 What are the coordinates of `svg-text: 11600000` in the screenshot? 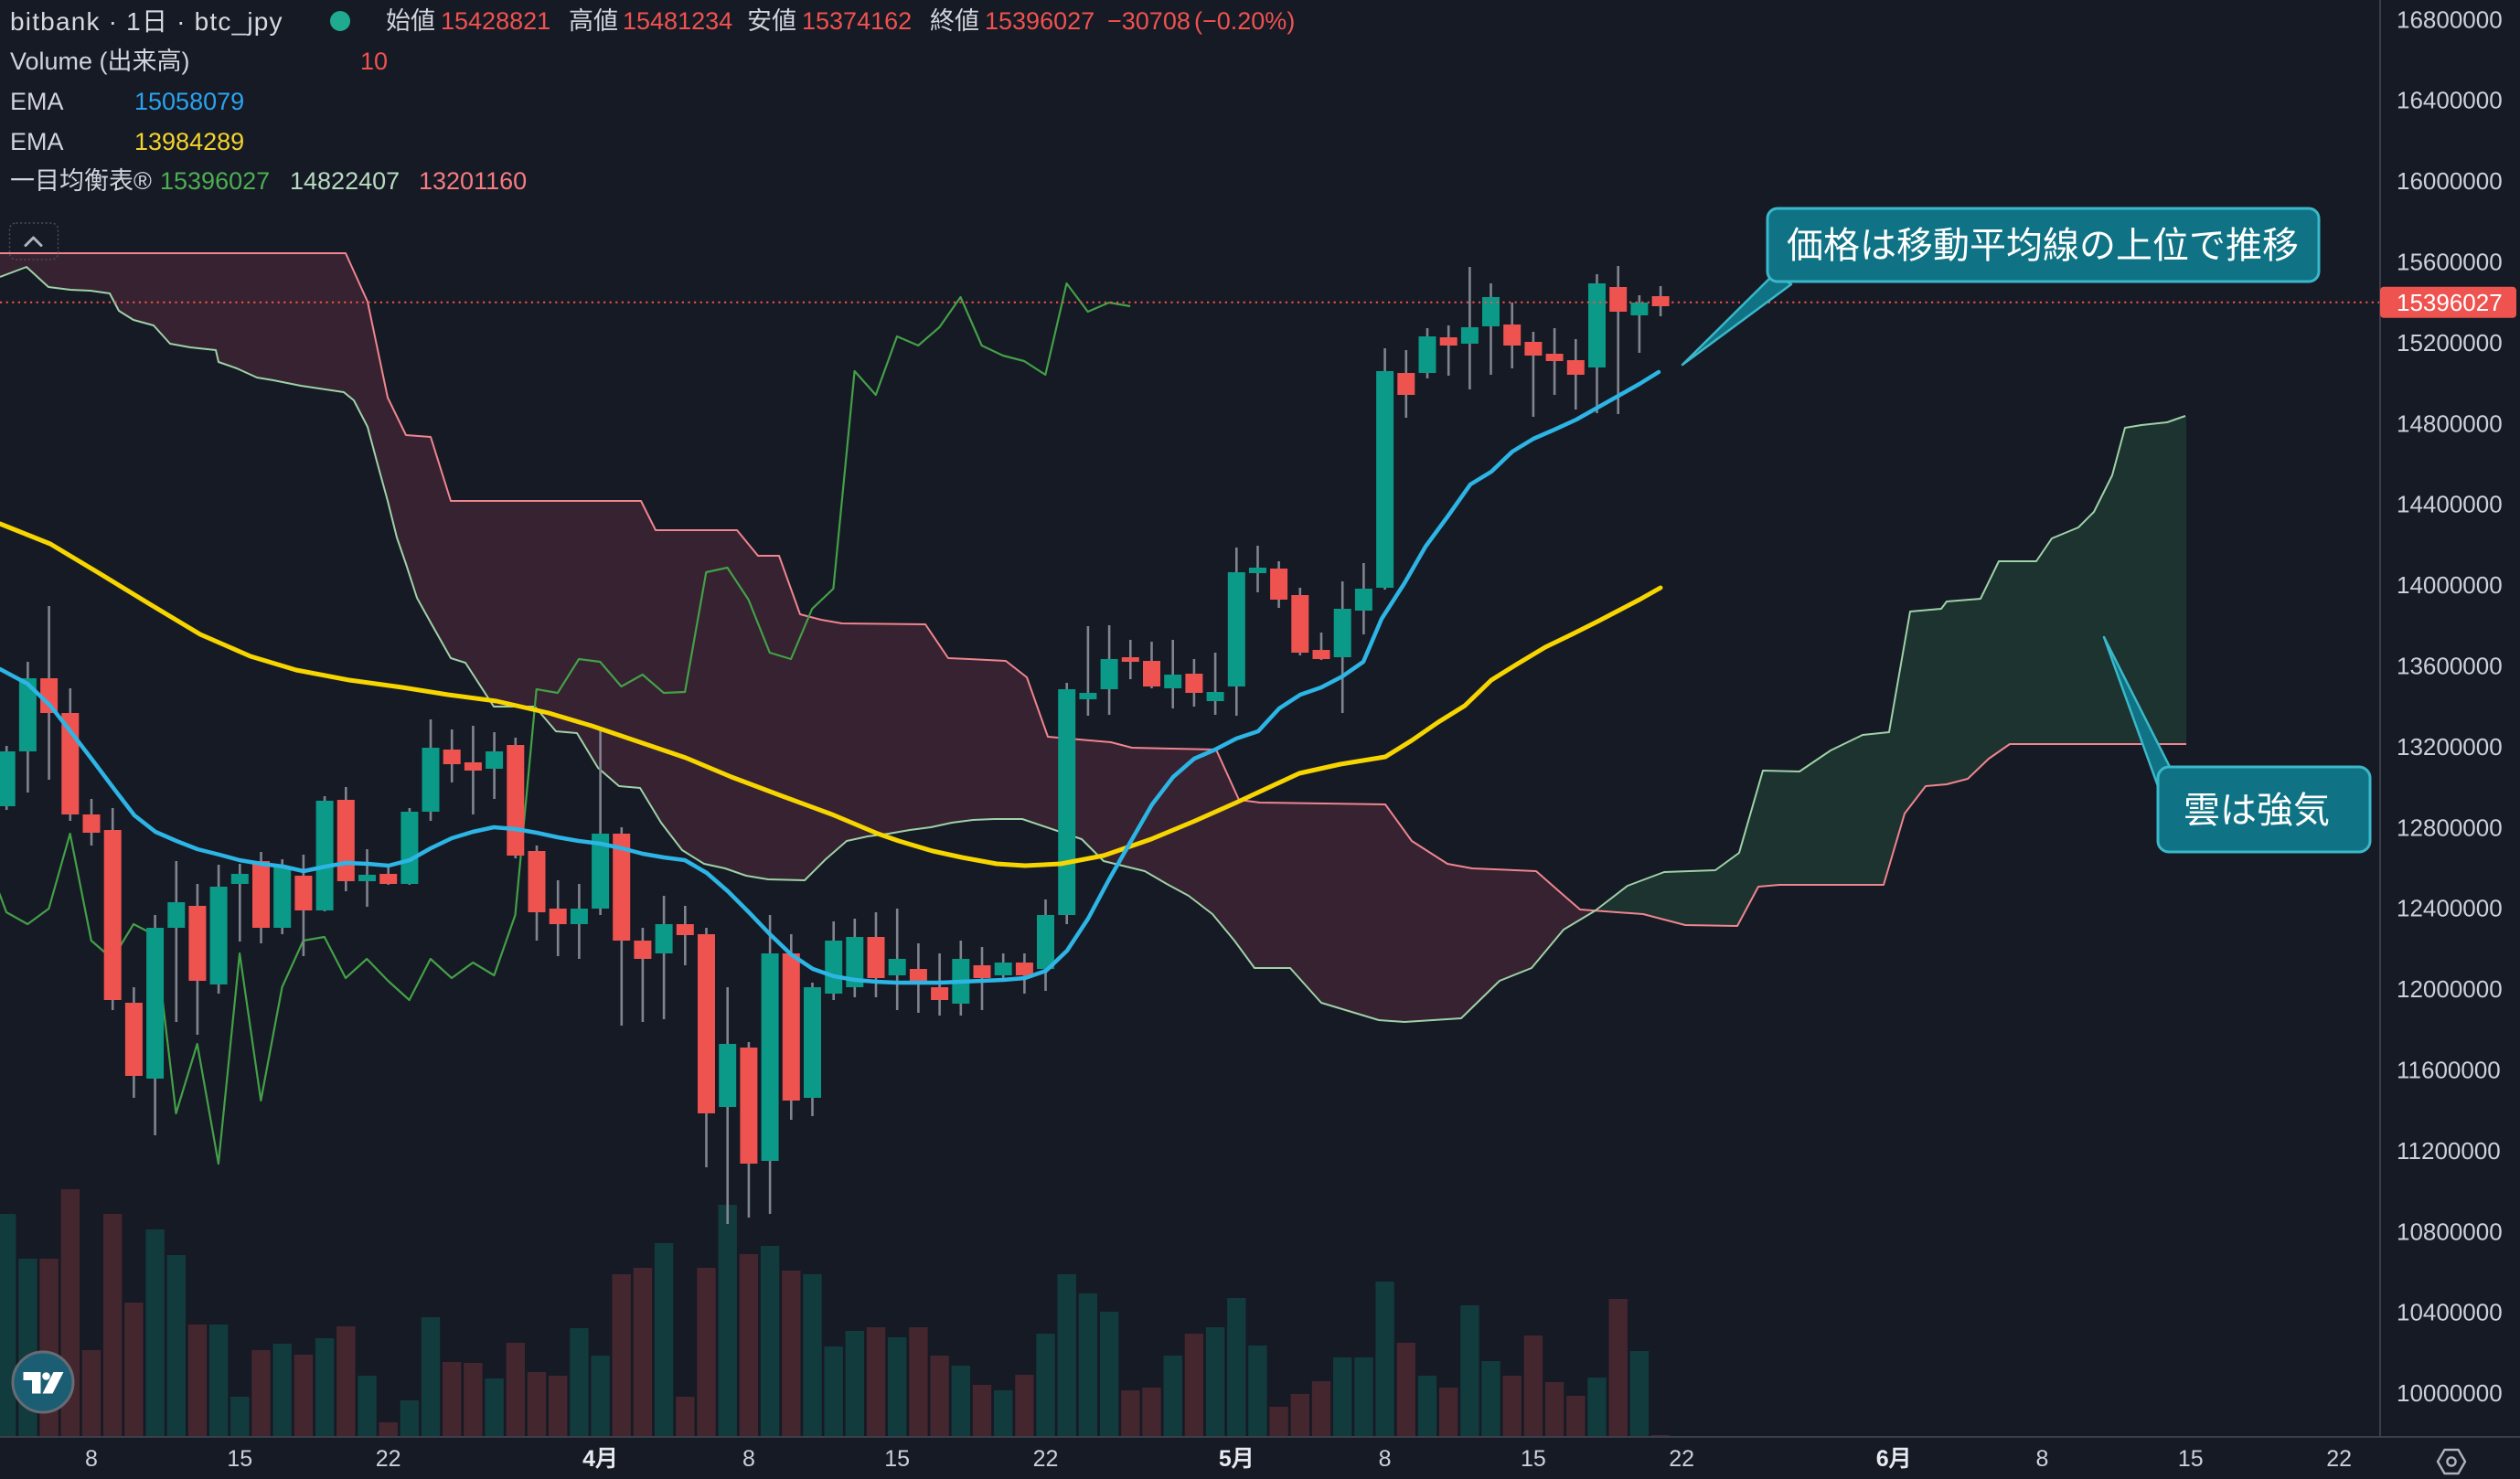 It's located at (2449, 1070).